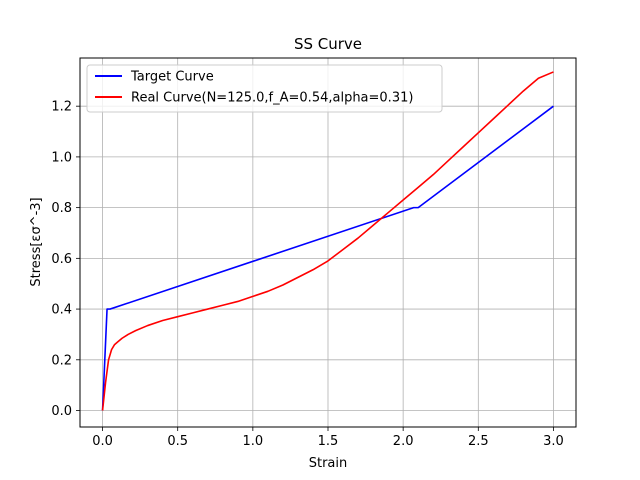  I want to click on y-tick-label: 1.2, so click(61, 107).